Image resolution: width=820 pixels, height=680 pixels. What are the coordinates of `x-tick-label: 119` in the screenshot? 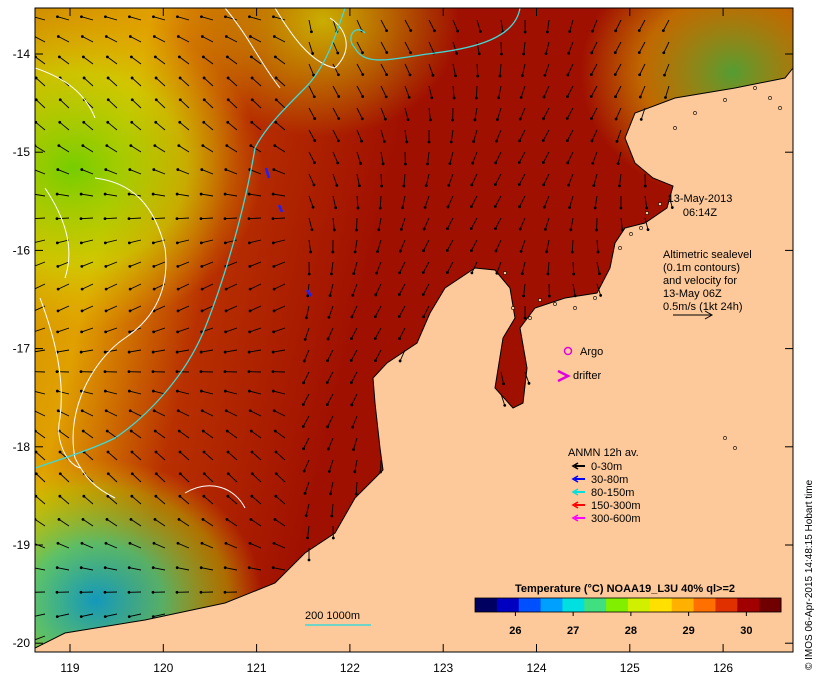 It's located at (69, 668).